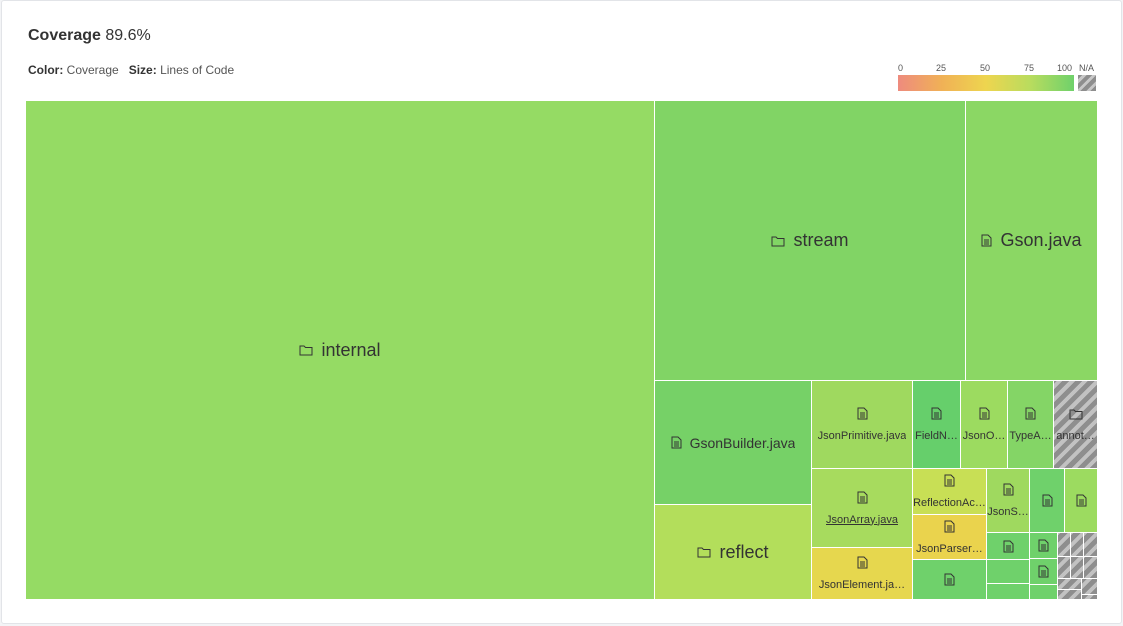 This screenshot has height=626, width=1123. I want to click on title-label: Coverage, so click(64, 35).